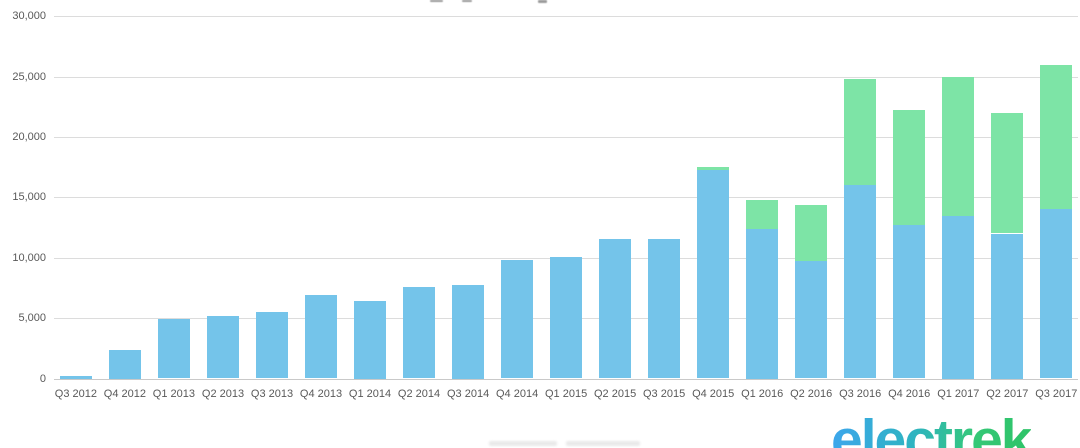 This screenshot has height=448, width=1080. What do you see at coordinates (173, 349) in the screenshot?
I see `bar-q1-2013-bottom` at bounding box center [173, 349].